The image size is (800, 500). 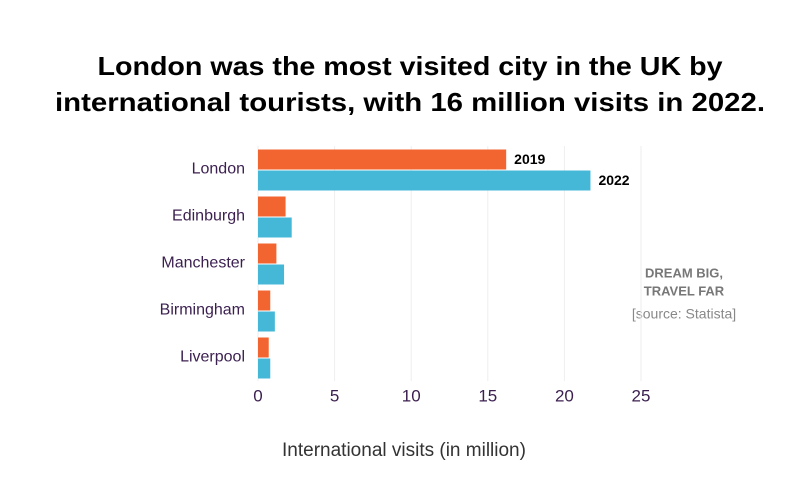 I want to click on x-tick-label: 25, so click(x=641, y=395).